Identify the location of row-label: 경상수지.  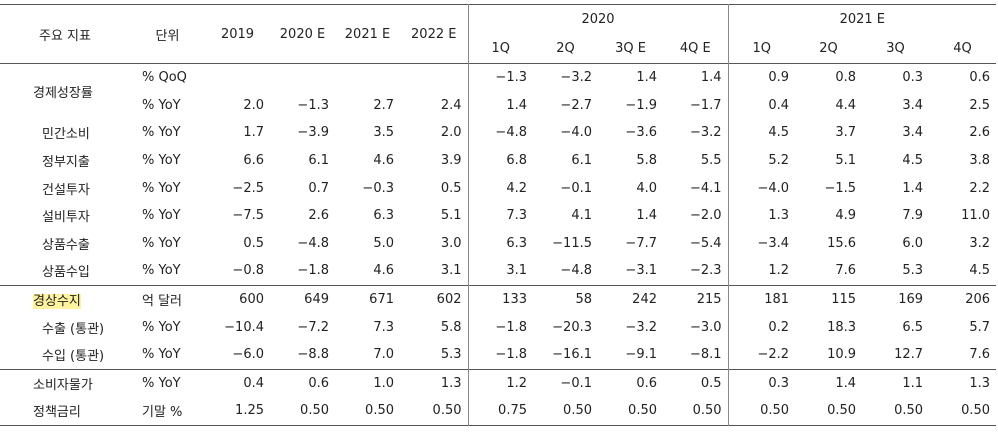
(65, 299).